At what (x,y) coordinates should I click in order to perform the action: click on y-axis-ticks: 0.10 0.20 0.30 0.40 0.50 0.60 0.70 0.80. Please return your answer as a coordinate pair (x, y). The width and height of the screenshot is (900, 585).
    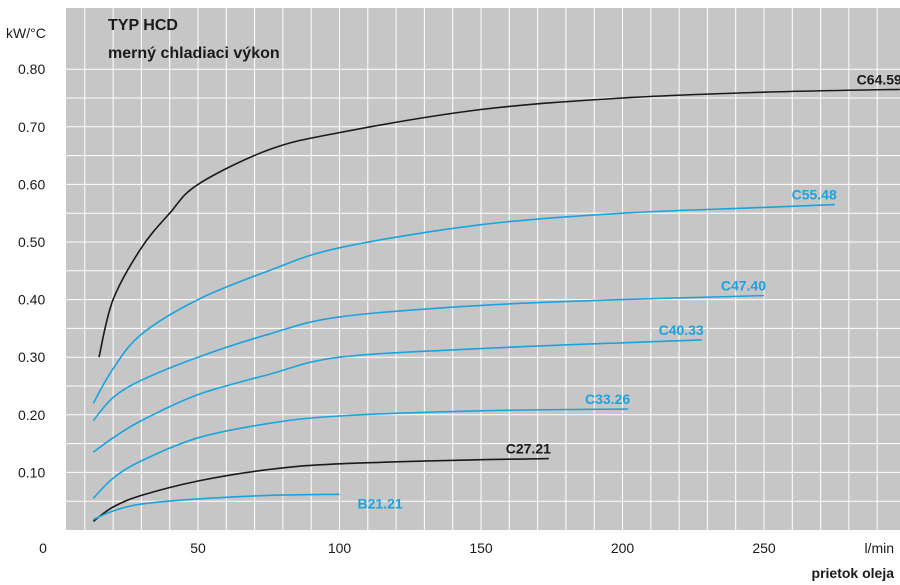
    Looking at the image, I should click on (31, 270).